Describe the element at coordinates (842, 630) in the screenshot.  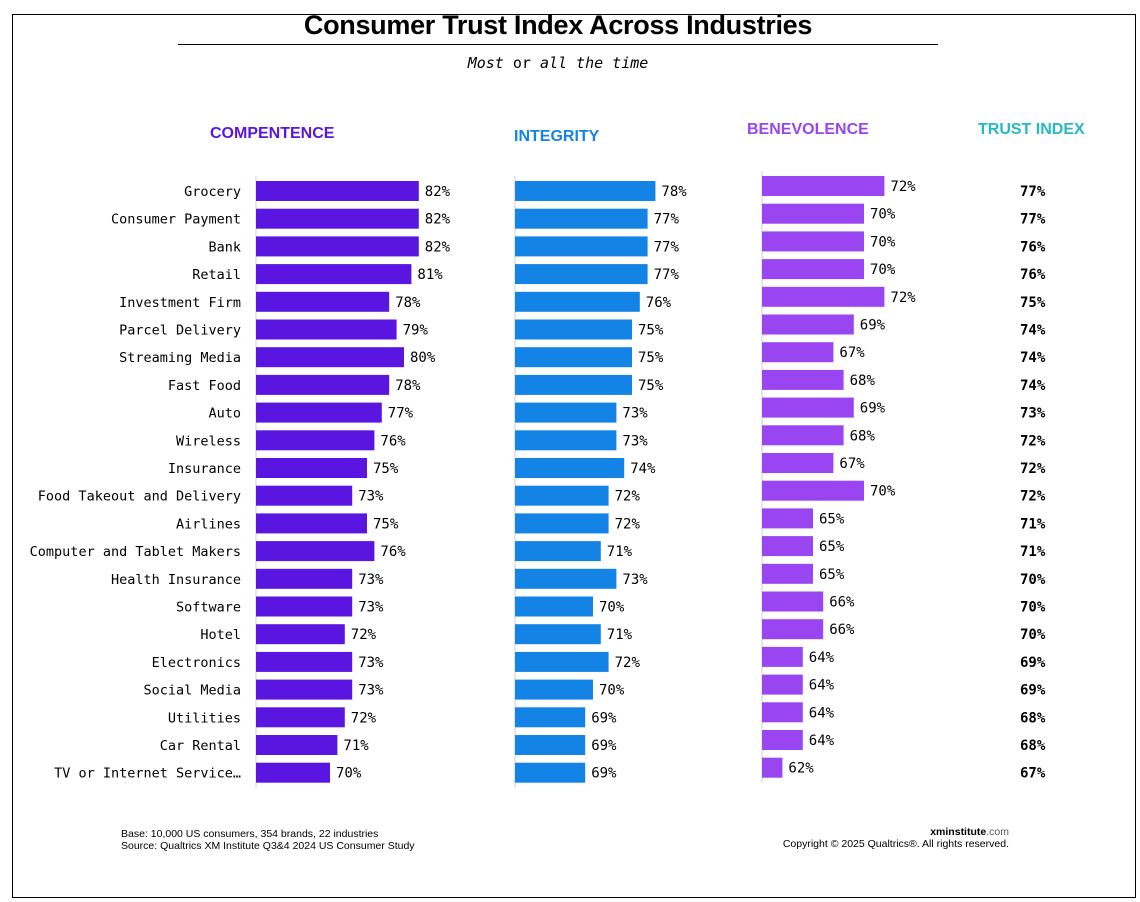
I see `benevolence-data-label: 66%` at that location.